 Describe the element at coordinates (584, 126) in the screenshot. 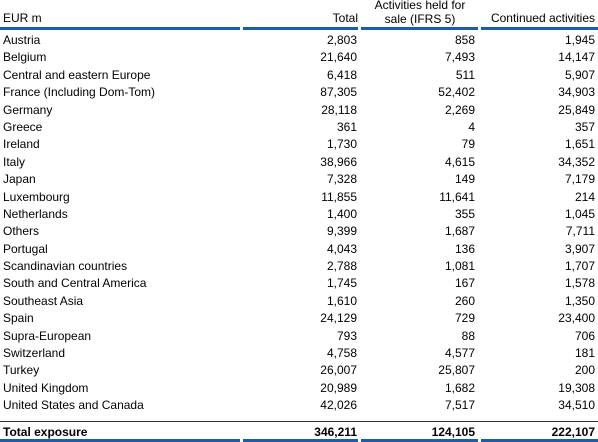

I see `row-continued: 357` at that location.